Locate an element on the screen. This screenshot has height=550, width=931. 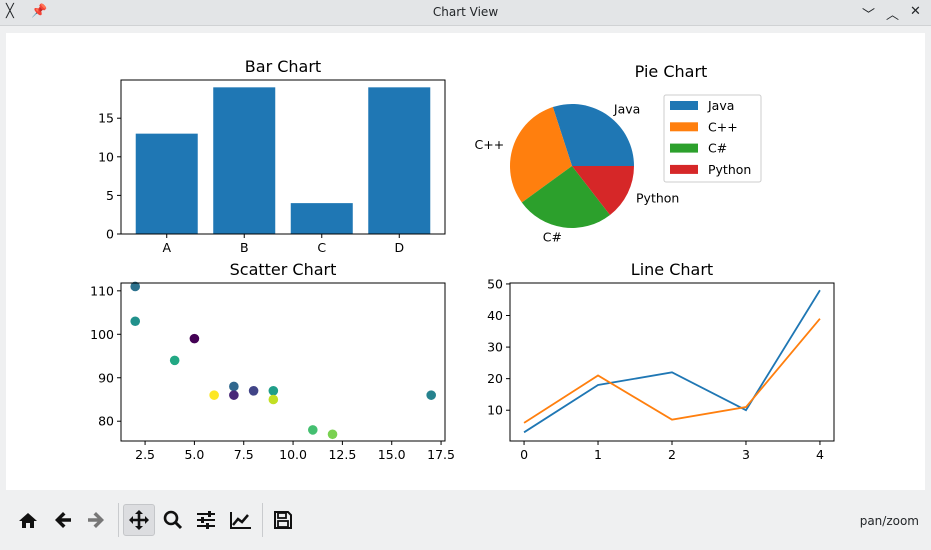
line-chart-ytick-label: 40 is located at coordinates (495, 315).